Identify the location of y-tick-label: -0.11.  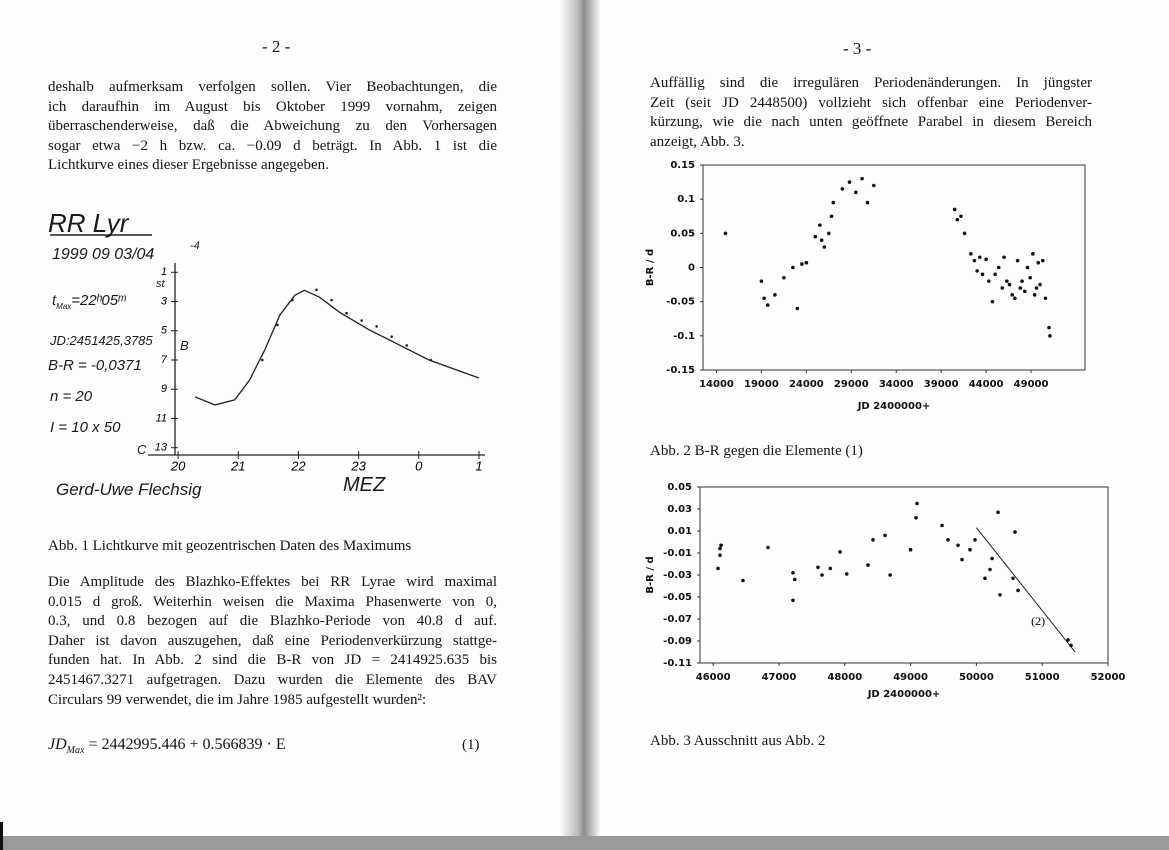
(677, 663).